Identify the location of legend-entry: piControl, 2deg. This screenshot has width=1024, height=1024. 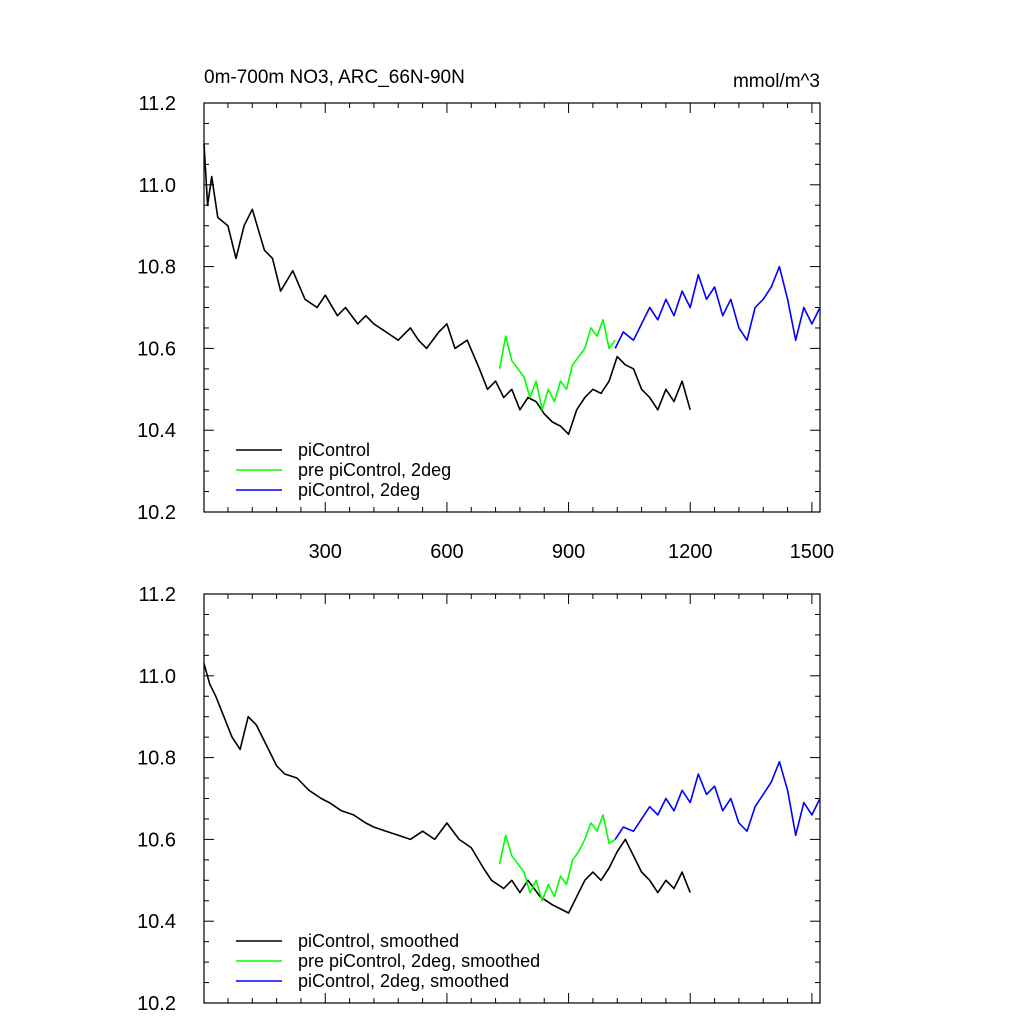
(359, 490).